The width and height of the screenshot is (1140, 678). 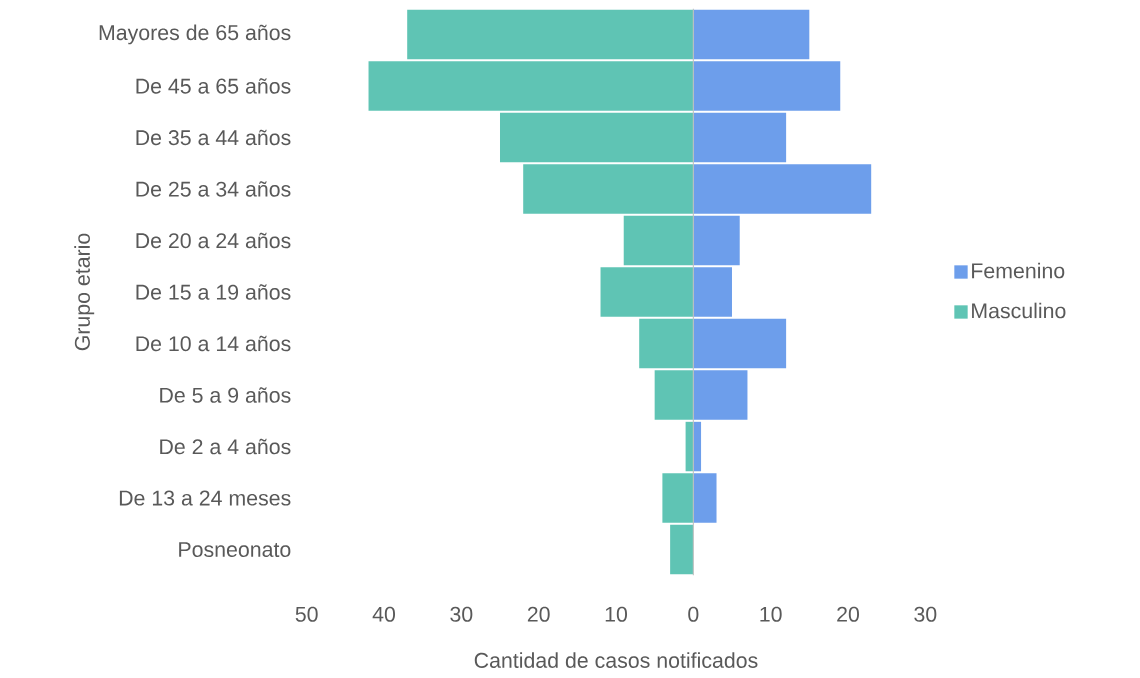 I want to click on y-tick-label: De 10 a 14 años, so click(x=213, y=343).